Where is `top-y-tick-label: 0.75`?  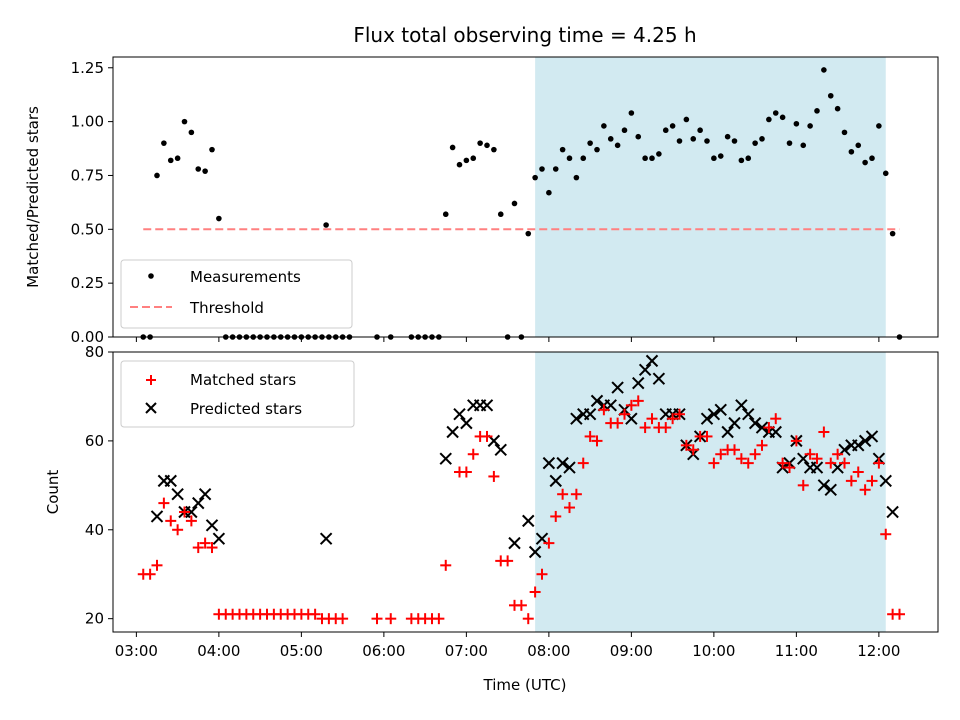 top-y-tick-label: 0.75 is located at coordinates (87, 175).